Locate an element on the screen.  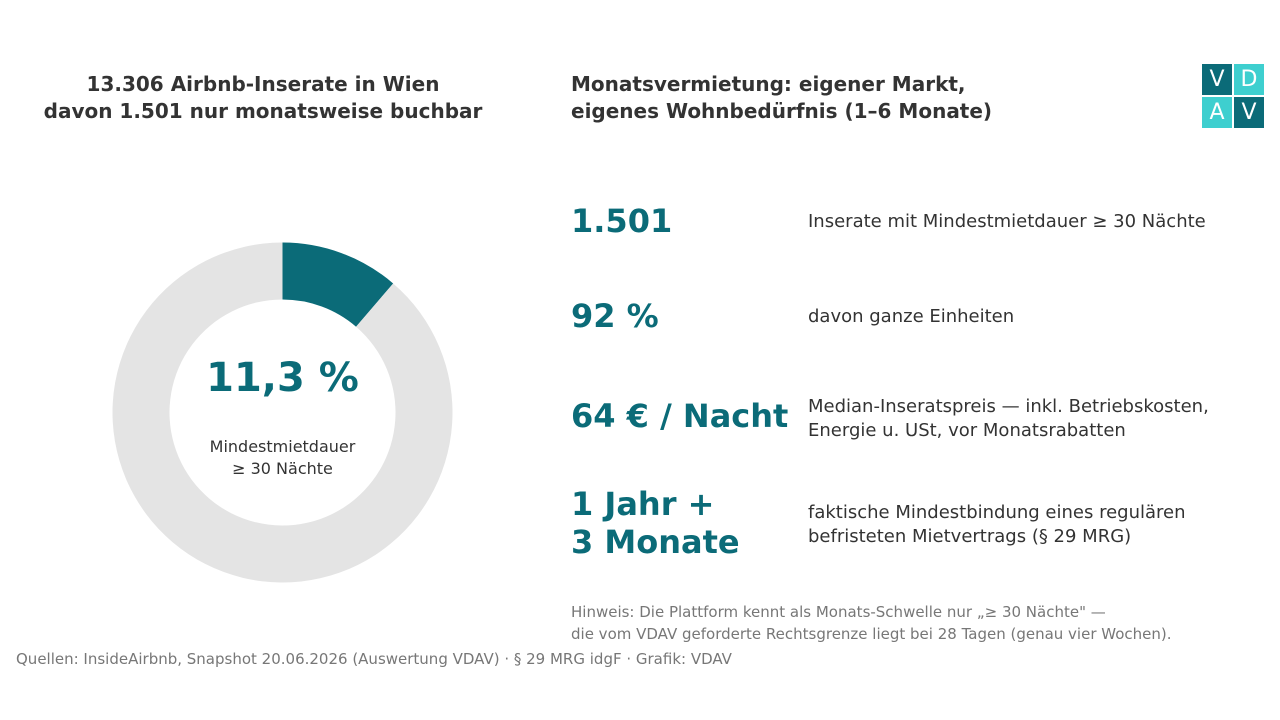
left-title-line-1: 13.306 Airbnb-Inserate in Wien is located at coordinates (263, 84).